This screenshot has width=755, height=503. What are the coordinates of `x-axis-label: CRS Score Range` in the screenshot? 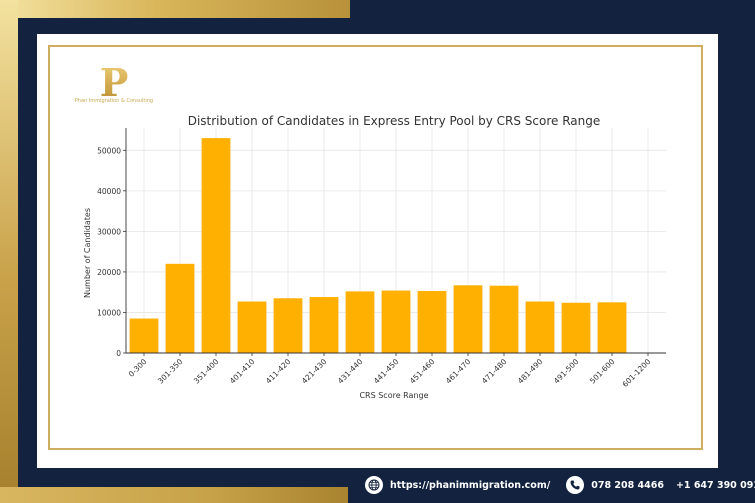 It's located at (393, 395).